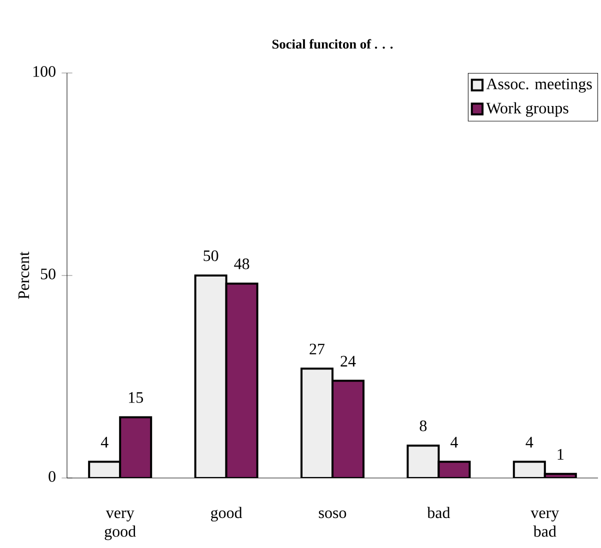  What do you see at coordinates (348, 361) in the screenshot?
I see `data-label: 24` at bounding box center [348, 361].